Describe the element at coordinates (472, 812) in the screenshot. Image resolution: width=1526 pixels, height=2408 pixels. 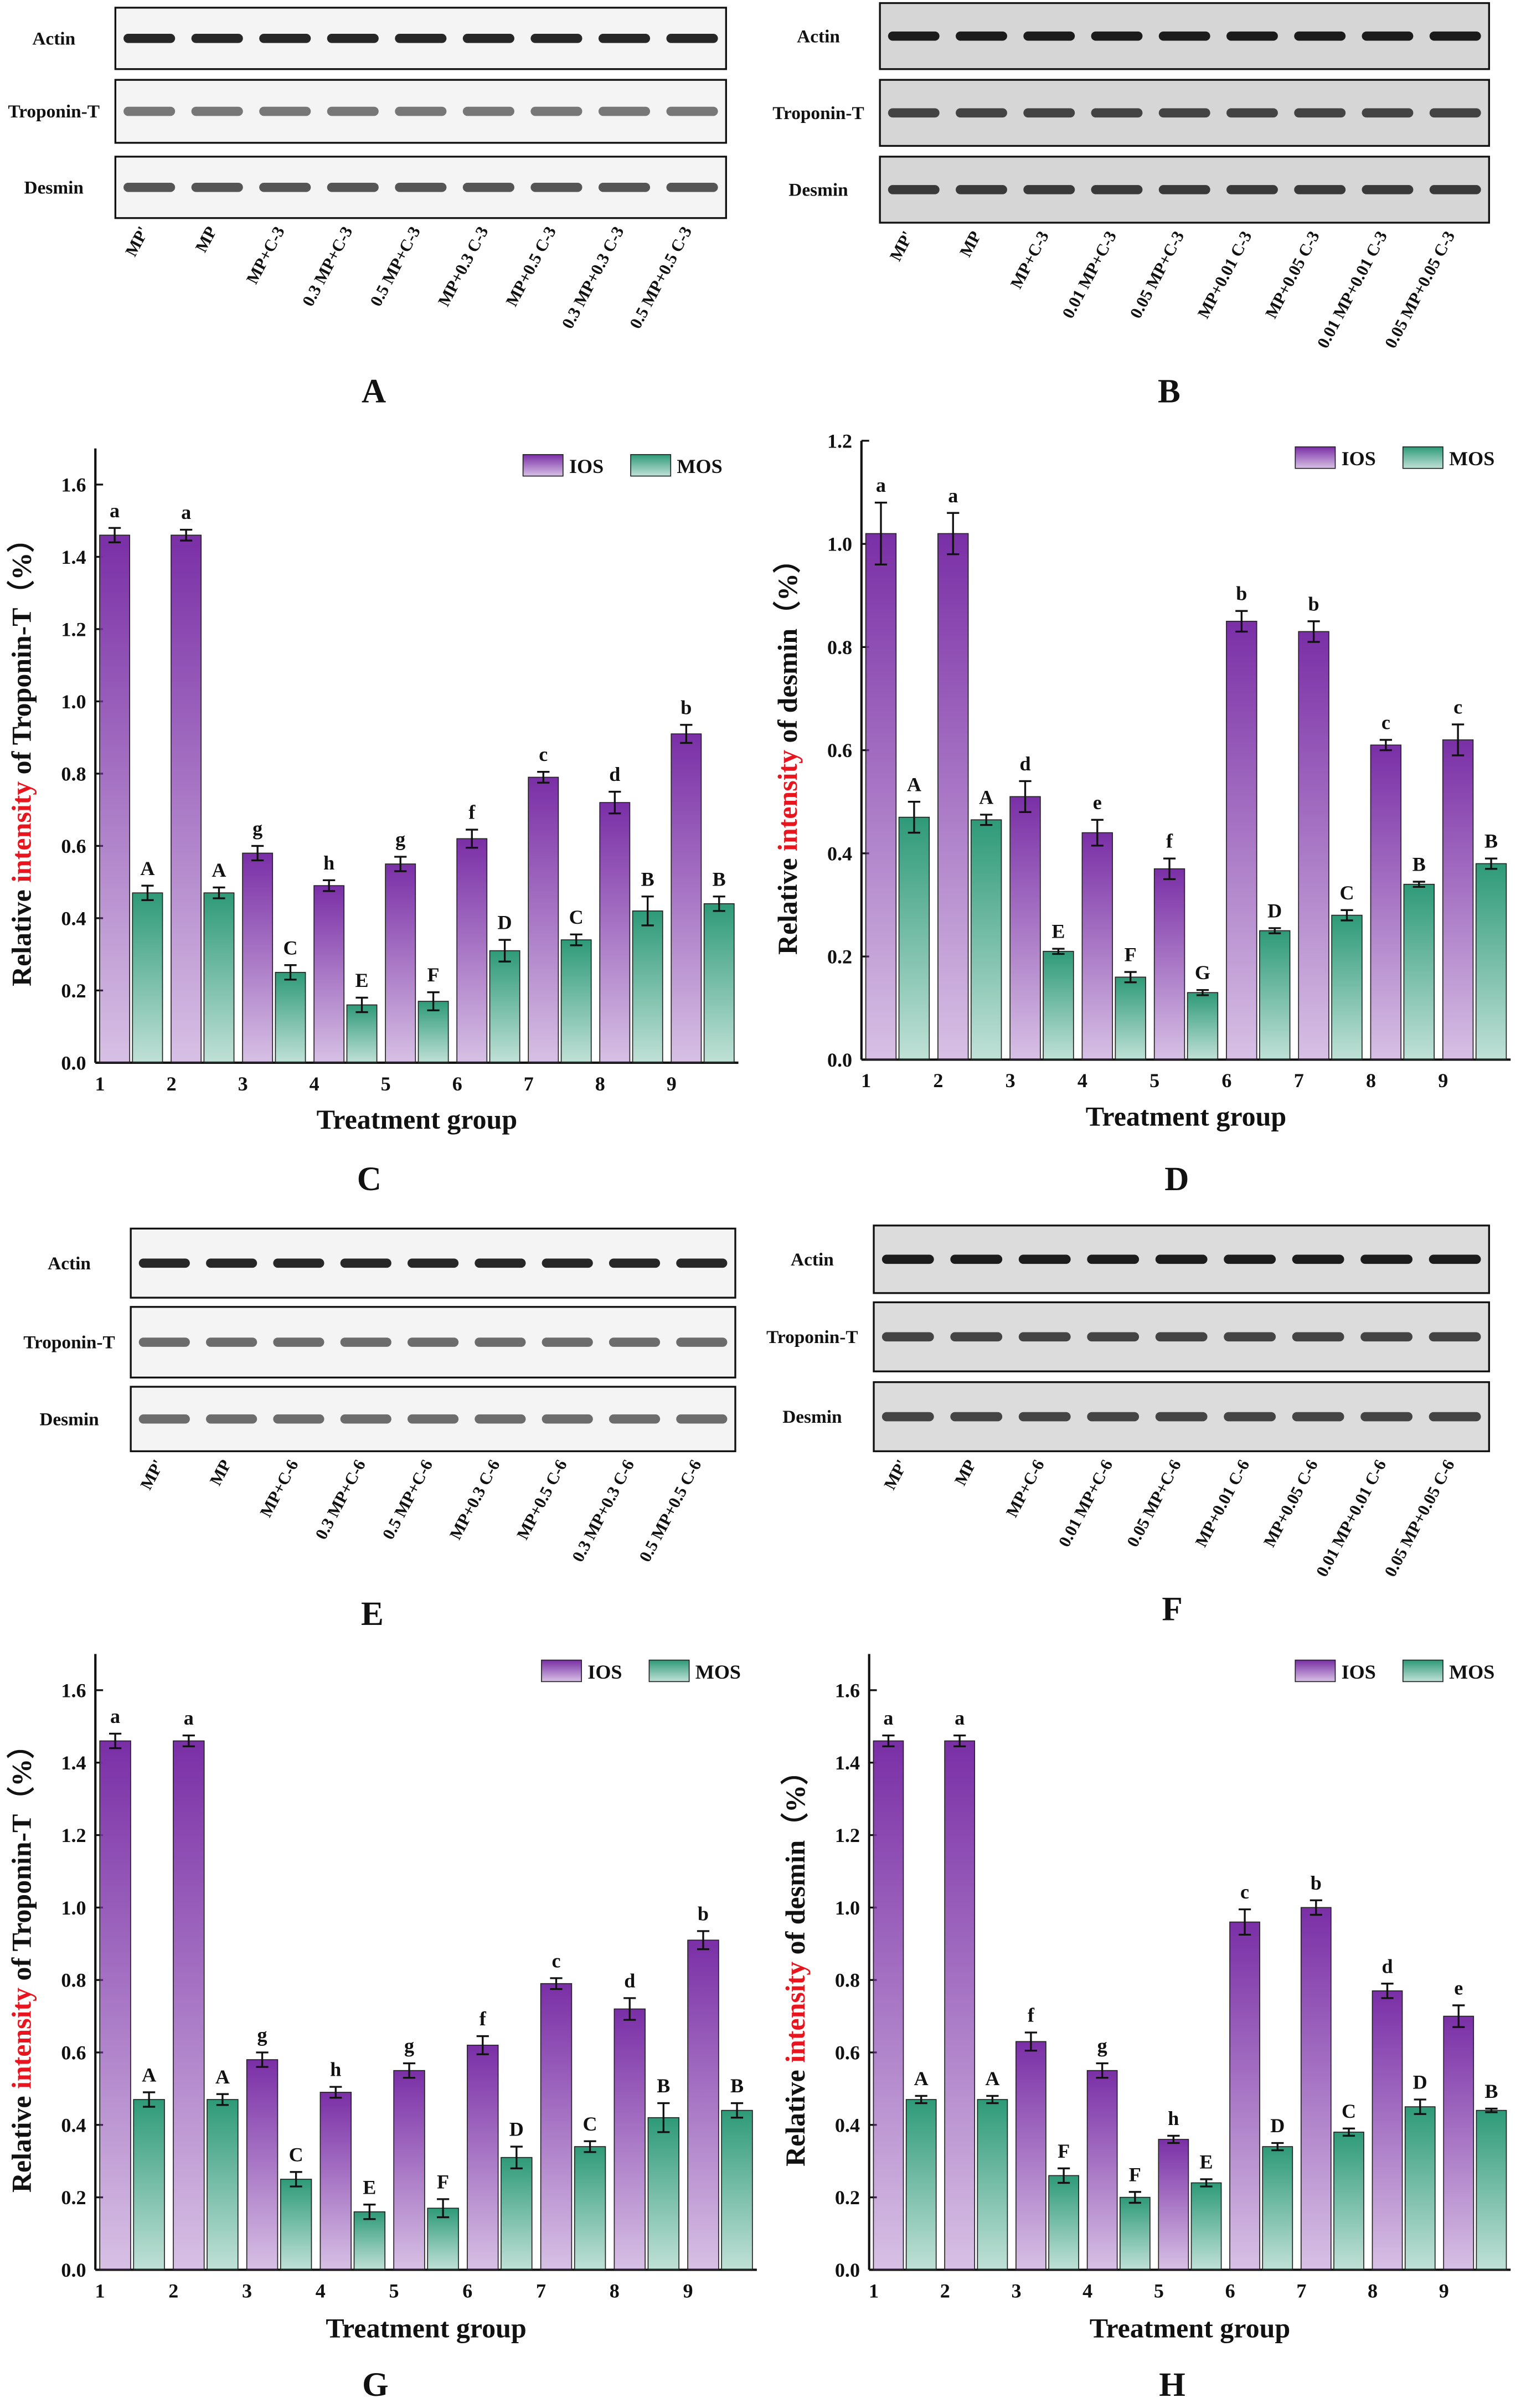
I see `significance-letter: f` at that location.